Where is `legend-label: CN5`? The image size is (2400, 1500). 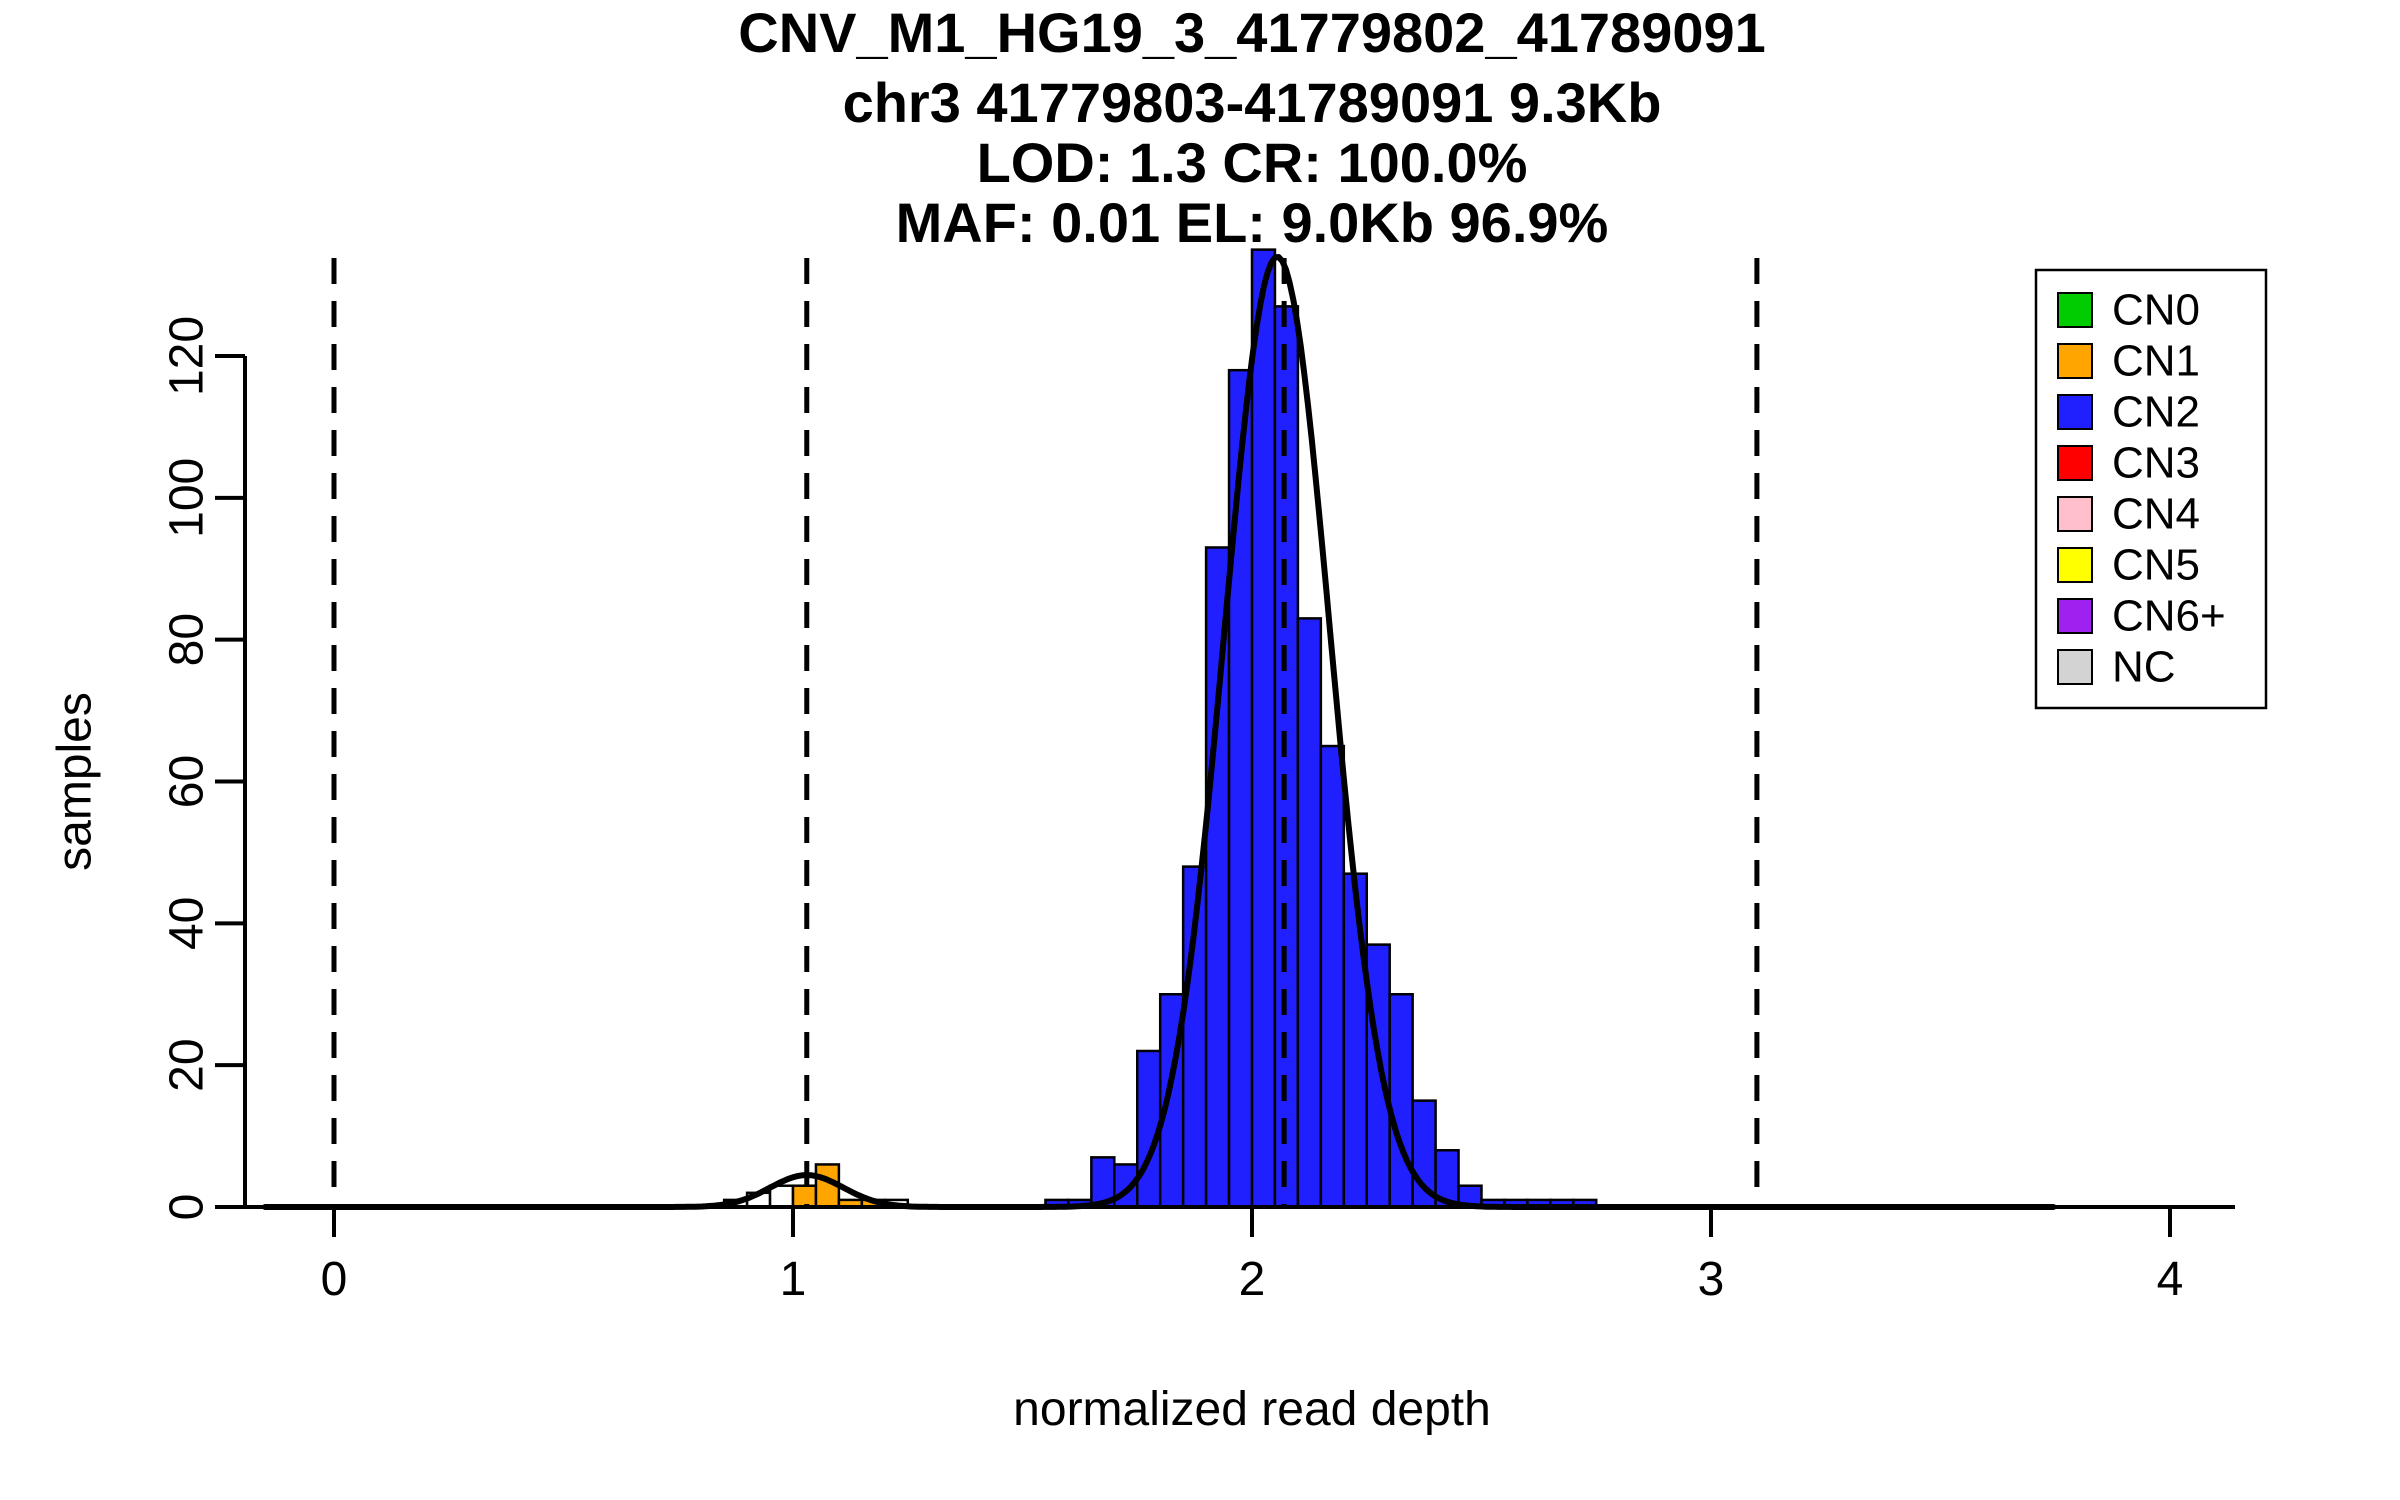 legend-label: CN5 is located at coordinates (2156, 565).